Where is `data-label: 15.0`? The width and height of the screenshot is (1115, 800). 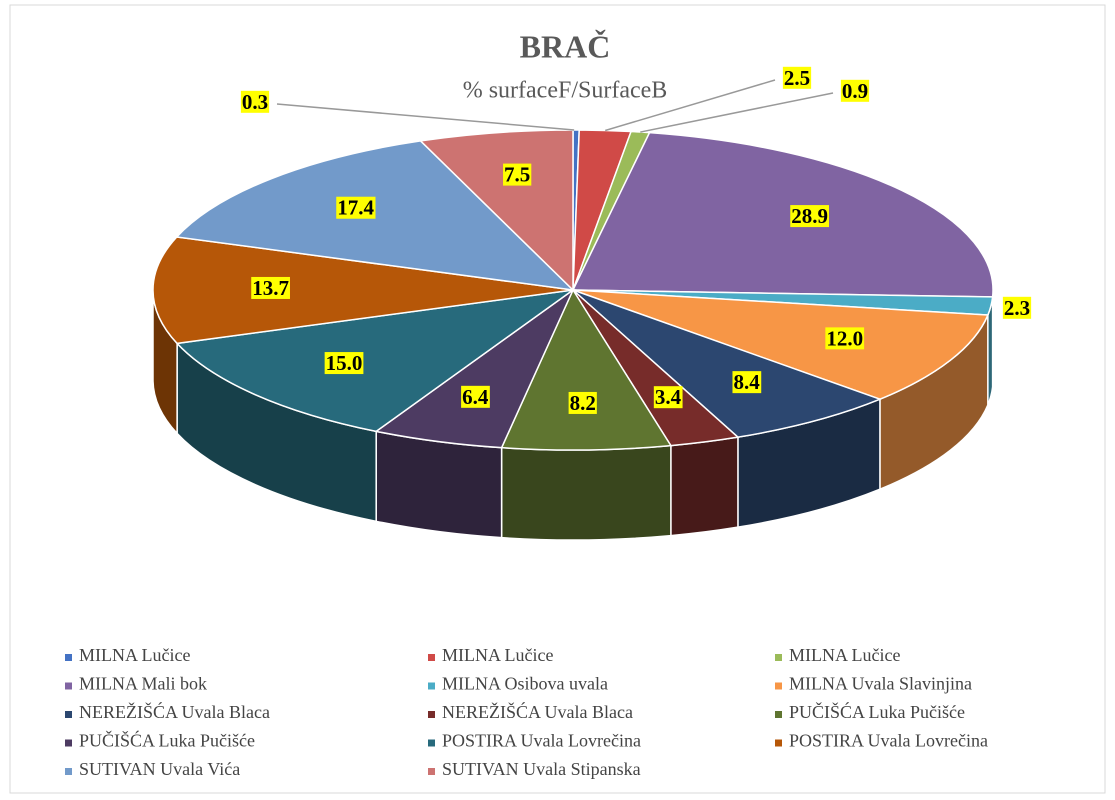
data-label: 15.0 is located at coordinates (344, 363).